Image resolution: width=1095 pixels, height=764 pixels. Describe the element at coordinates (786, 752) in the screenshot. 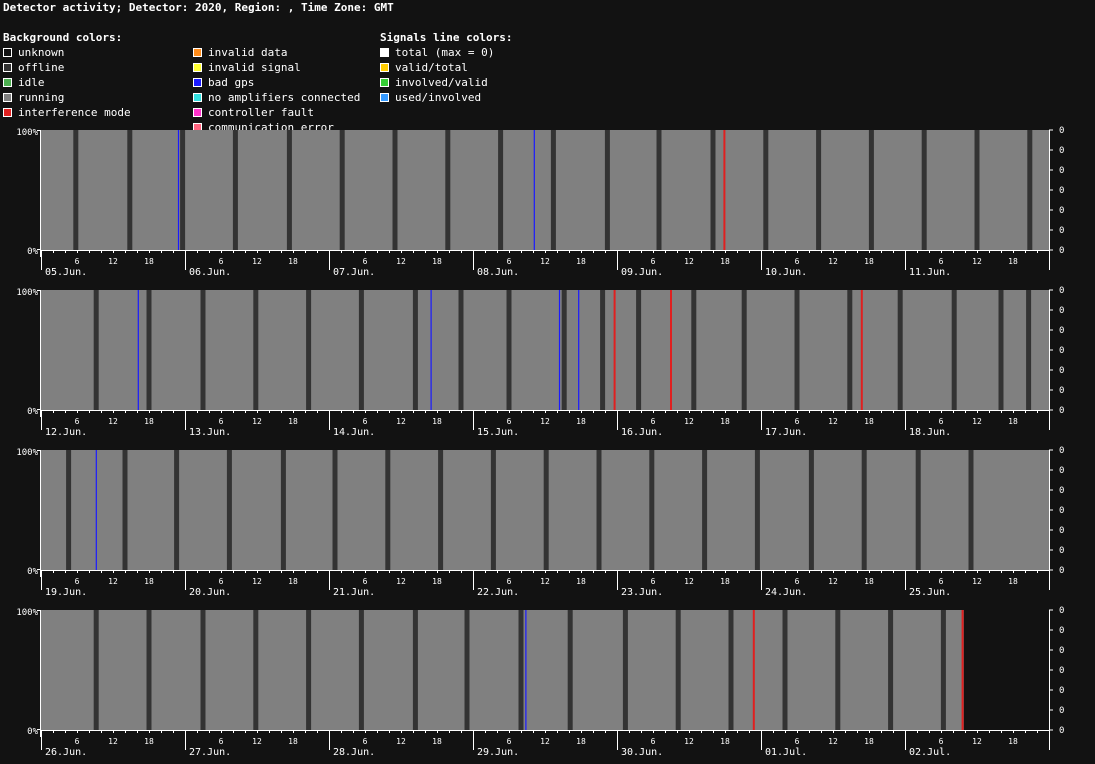

I see `day-label: 01.Jul.` at that location.